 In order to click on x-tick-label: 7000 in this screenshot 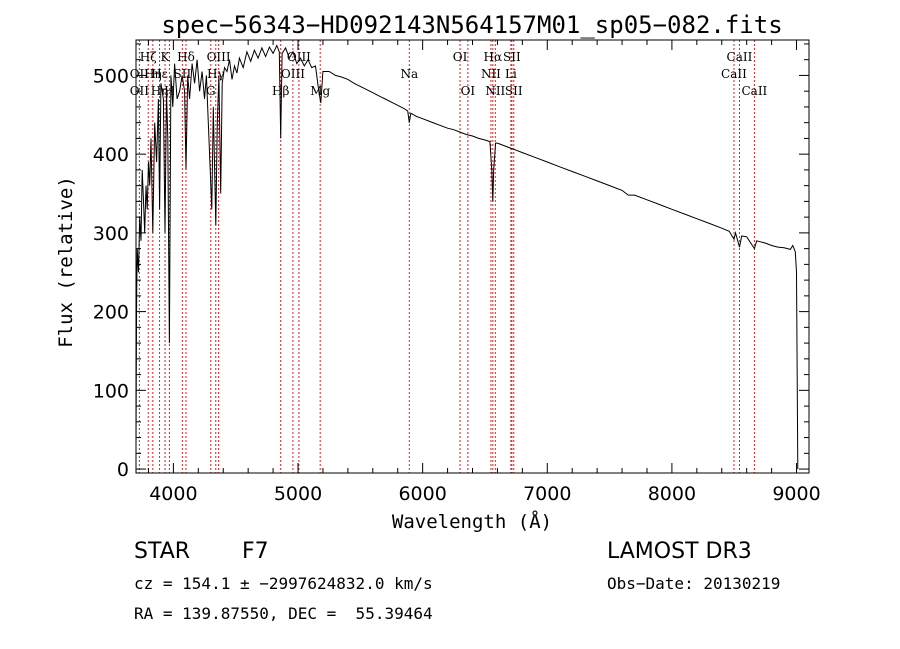, I will do `click(547, 494)`.